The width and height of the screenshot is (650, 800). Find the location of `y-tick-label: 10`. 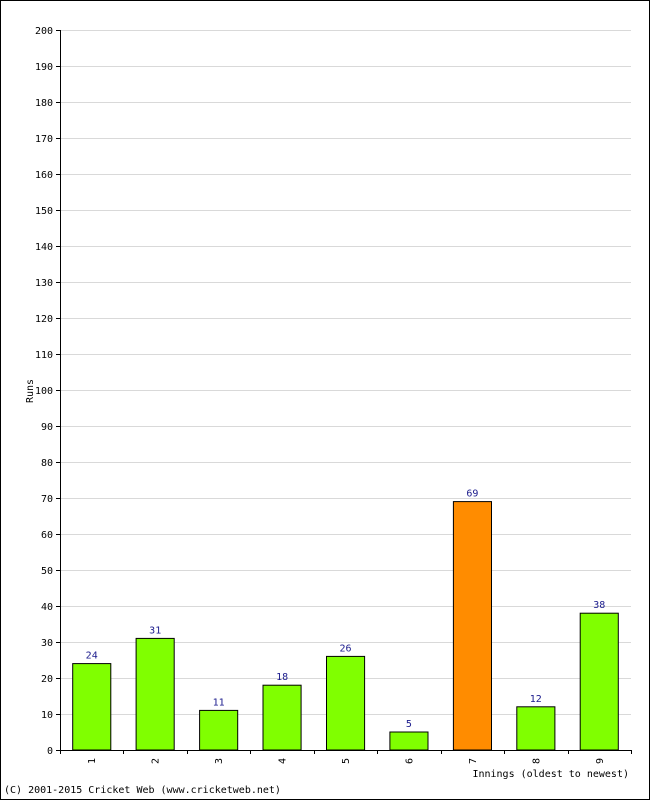

y-tick-label: 10 is located at coordinates (47, 715).